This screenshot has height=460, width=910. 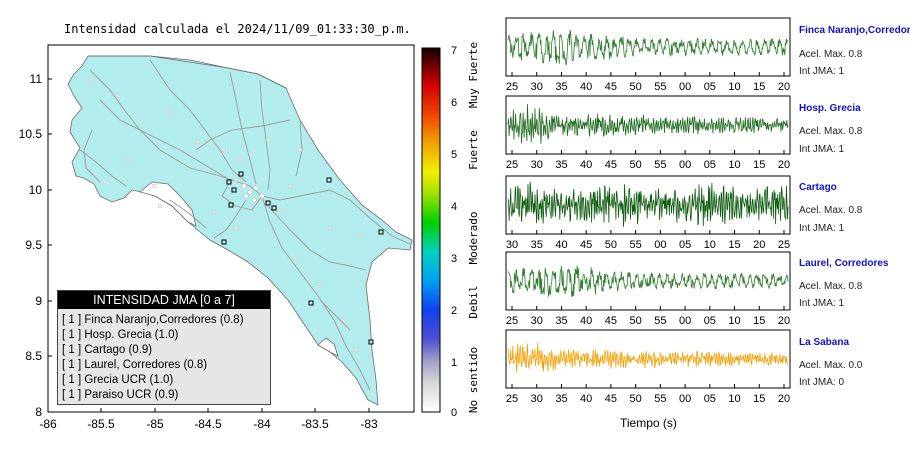 What do you see at coordinates (120, 395) in the screenshot?
I see `legend-item: [ 1 ] Paraiso UCR (0.9)` at bounding box center [120, 395].